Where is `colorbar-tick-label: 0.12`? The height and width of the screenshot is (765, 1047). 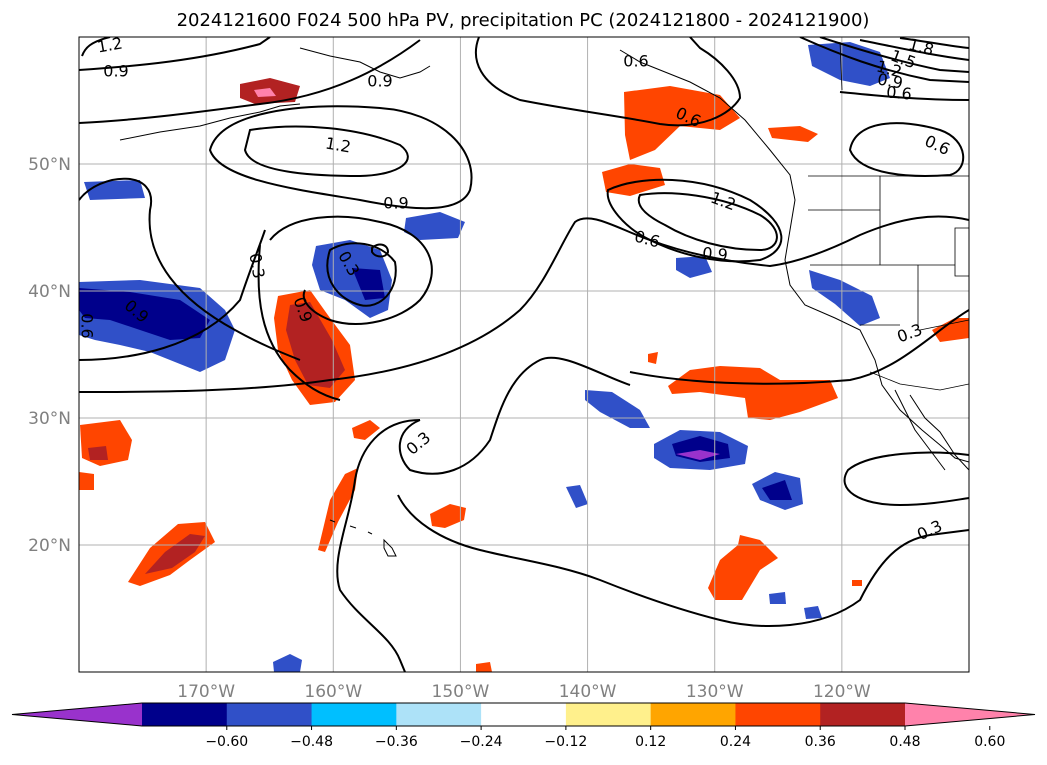
colorbar-tick-label: 0.12 is located at coordinates (650, 742).